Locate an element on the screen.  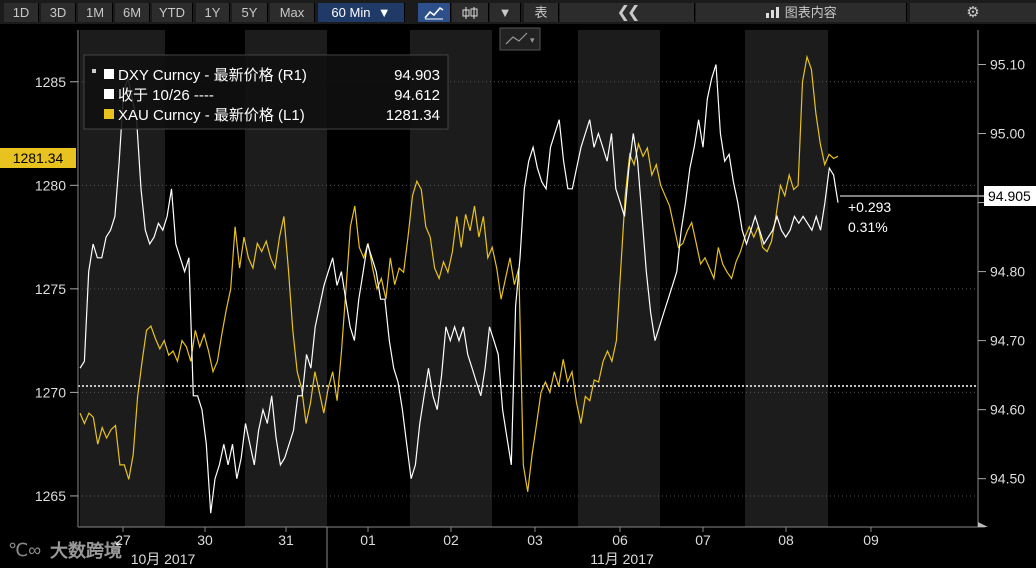
table-label: 表 is located at coordinates (541, 12).